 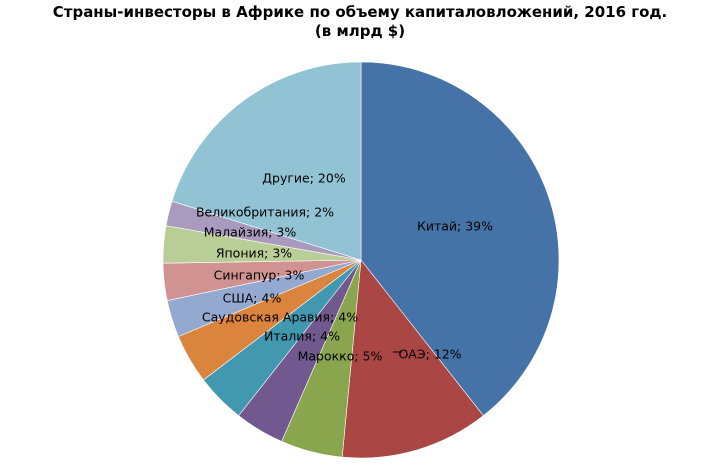 What do you see at coordinates (429, 354) in the screenshot?
I see `data-label-1: ОАЭ; 12%` at bounding box center [429, 354].